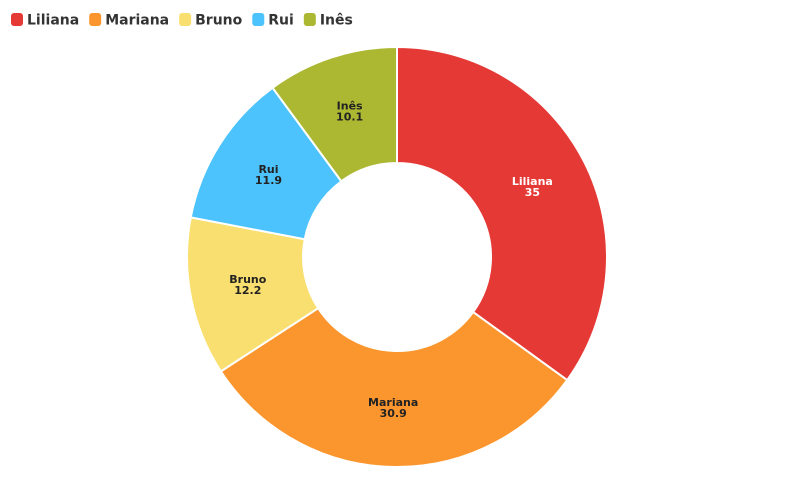 This screenshot has width=794, height=481. I want to click on legend-item: Liliana, so click(45, 21).